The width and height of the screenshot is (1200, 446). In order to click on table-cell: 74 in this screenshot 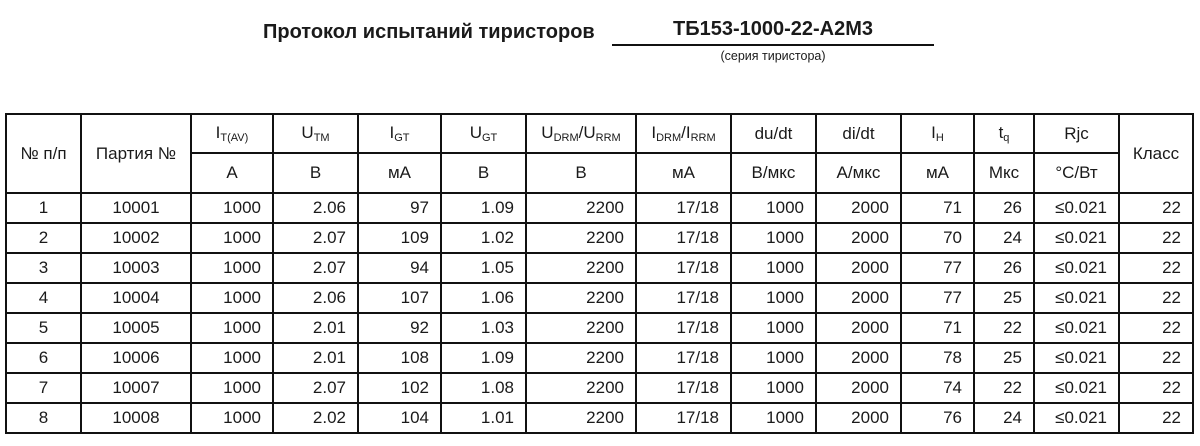, I will do `click(937, 388)`.